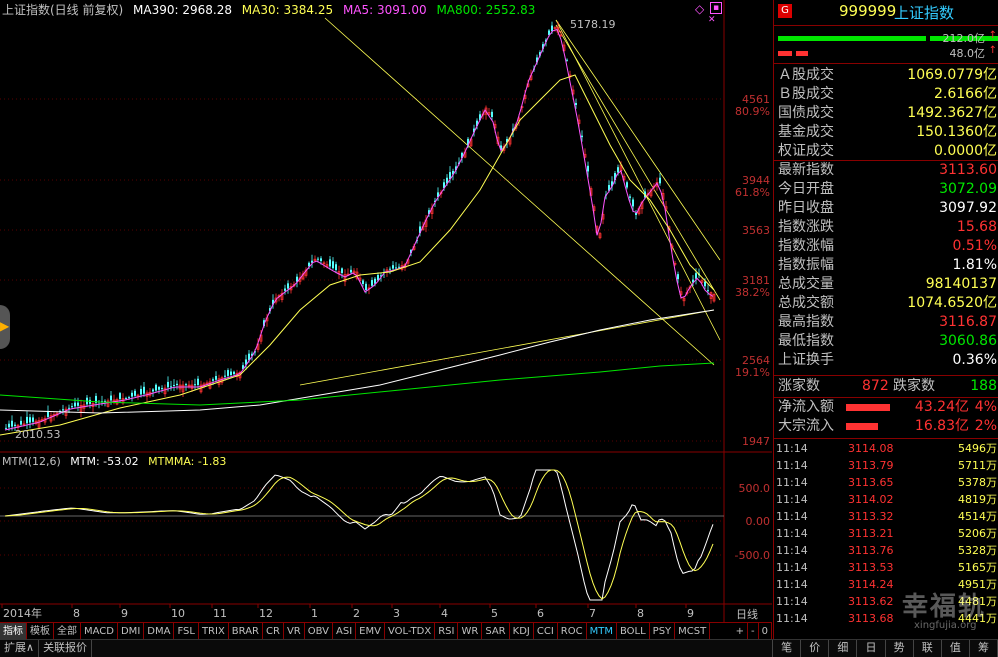 The width and height of the screenshot is (998, 657). Describe the element at coordinates (716, 8) in the screenshot. I see `close-icon: ▪` at that location.